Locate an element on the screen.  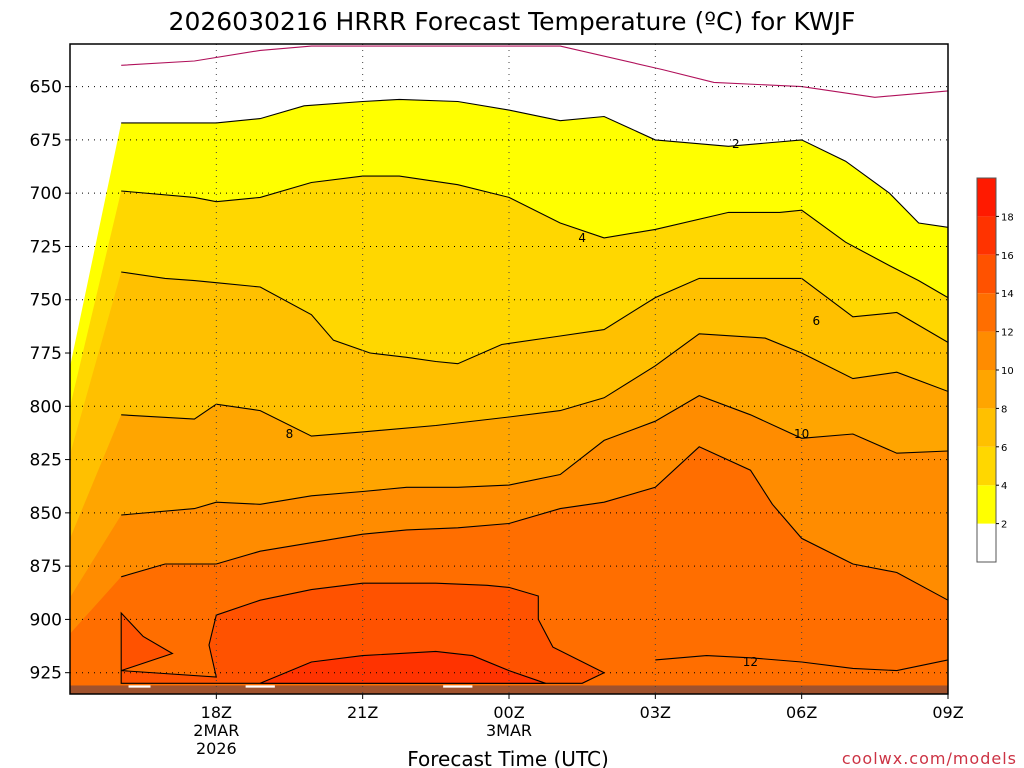
contour-label-4: 4 is located at coordinates (582, 238).